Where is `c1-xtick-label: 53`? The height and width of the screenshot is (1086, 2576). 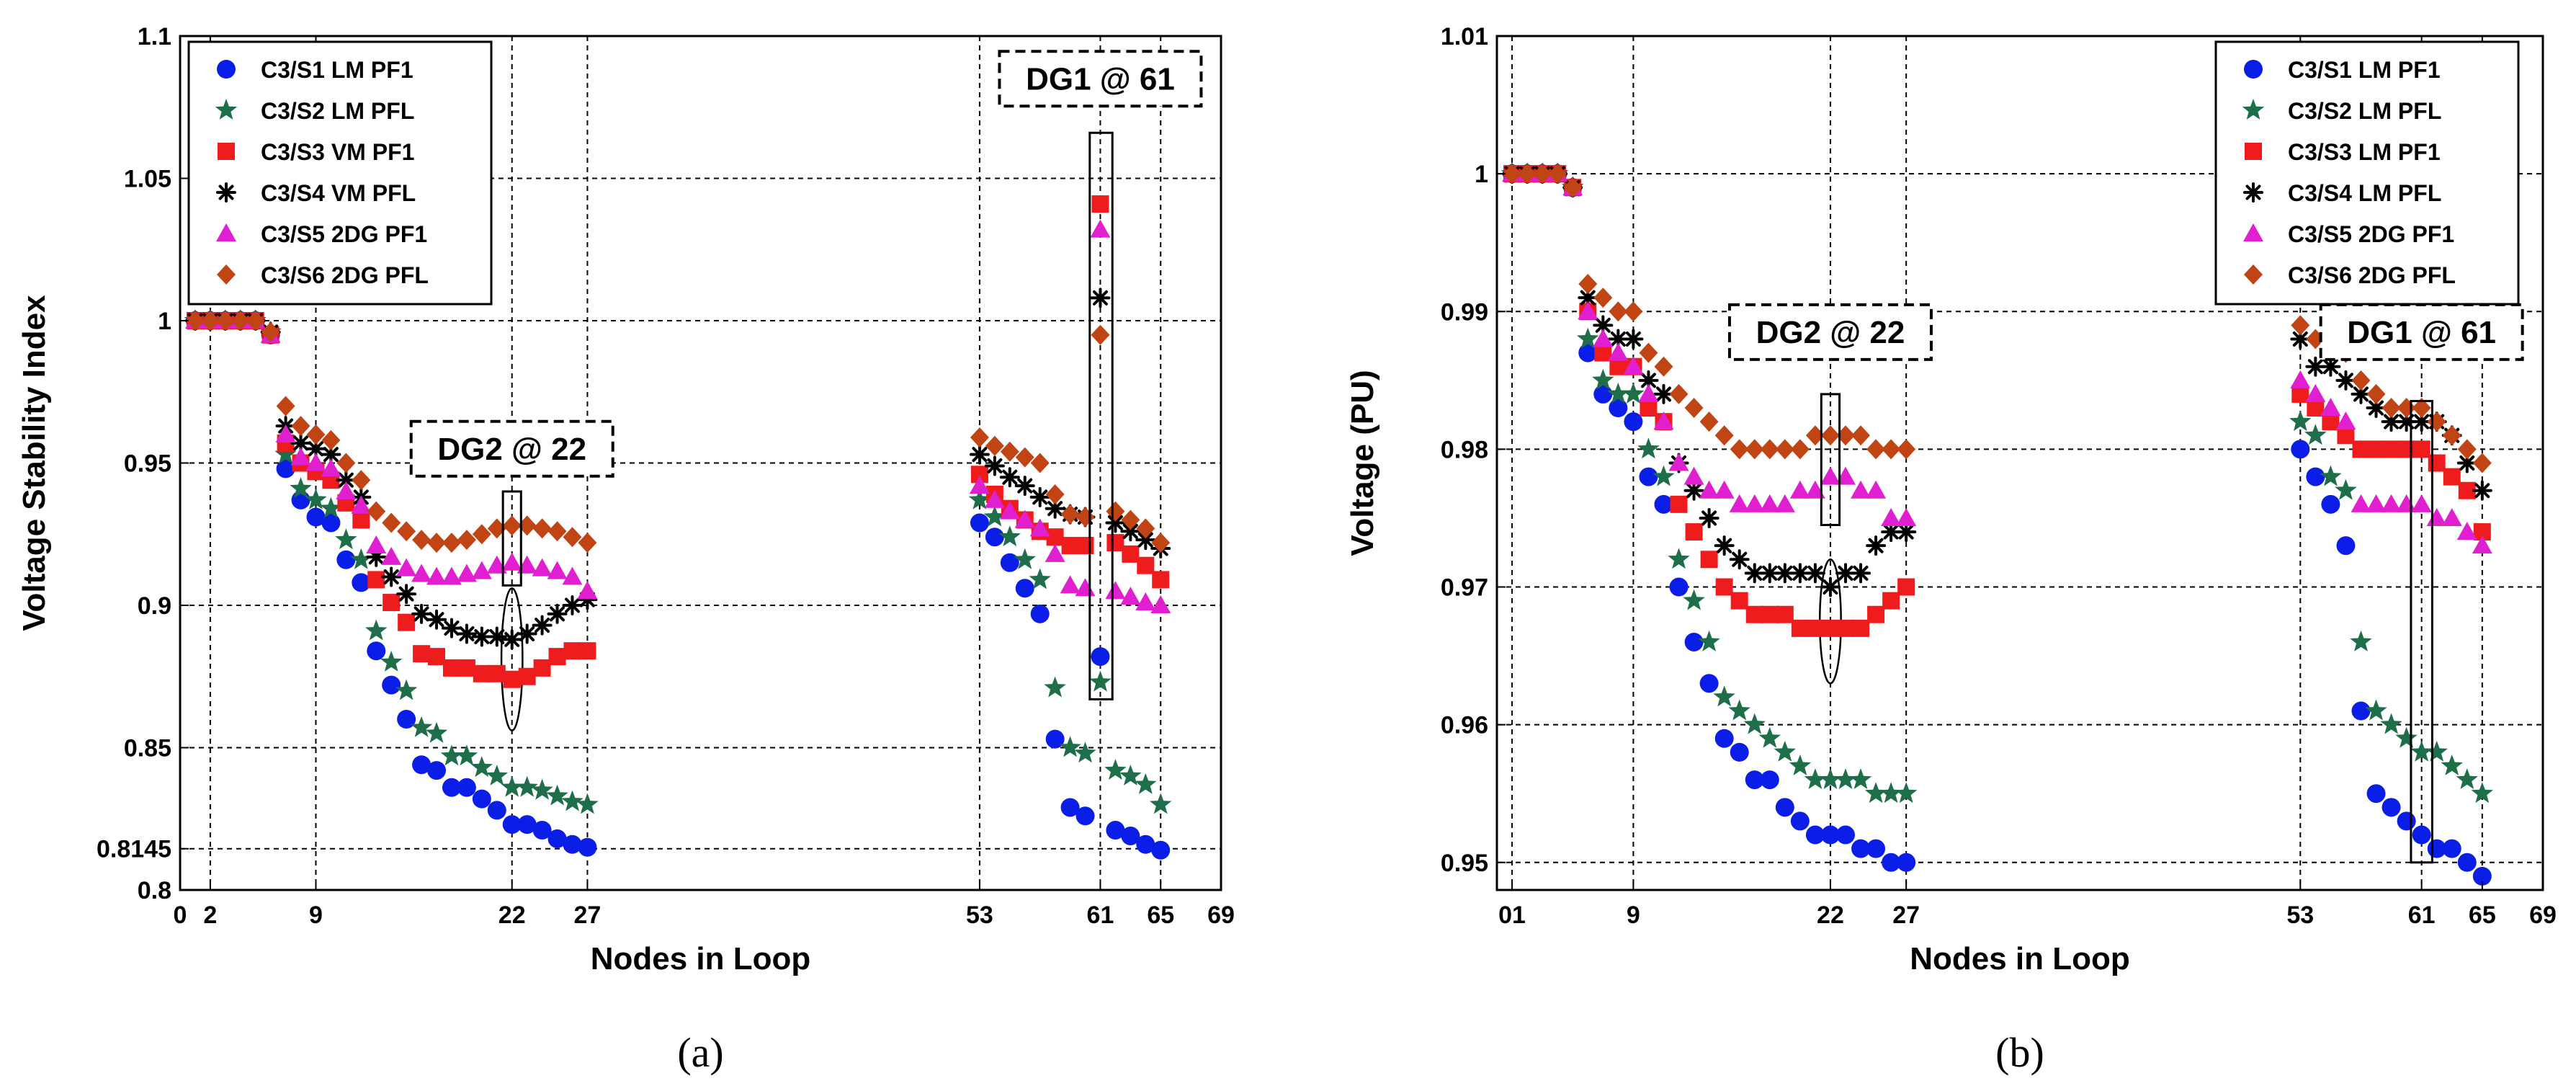 c1-xtick-label: 53 is located at coordinates (979, 915).